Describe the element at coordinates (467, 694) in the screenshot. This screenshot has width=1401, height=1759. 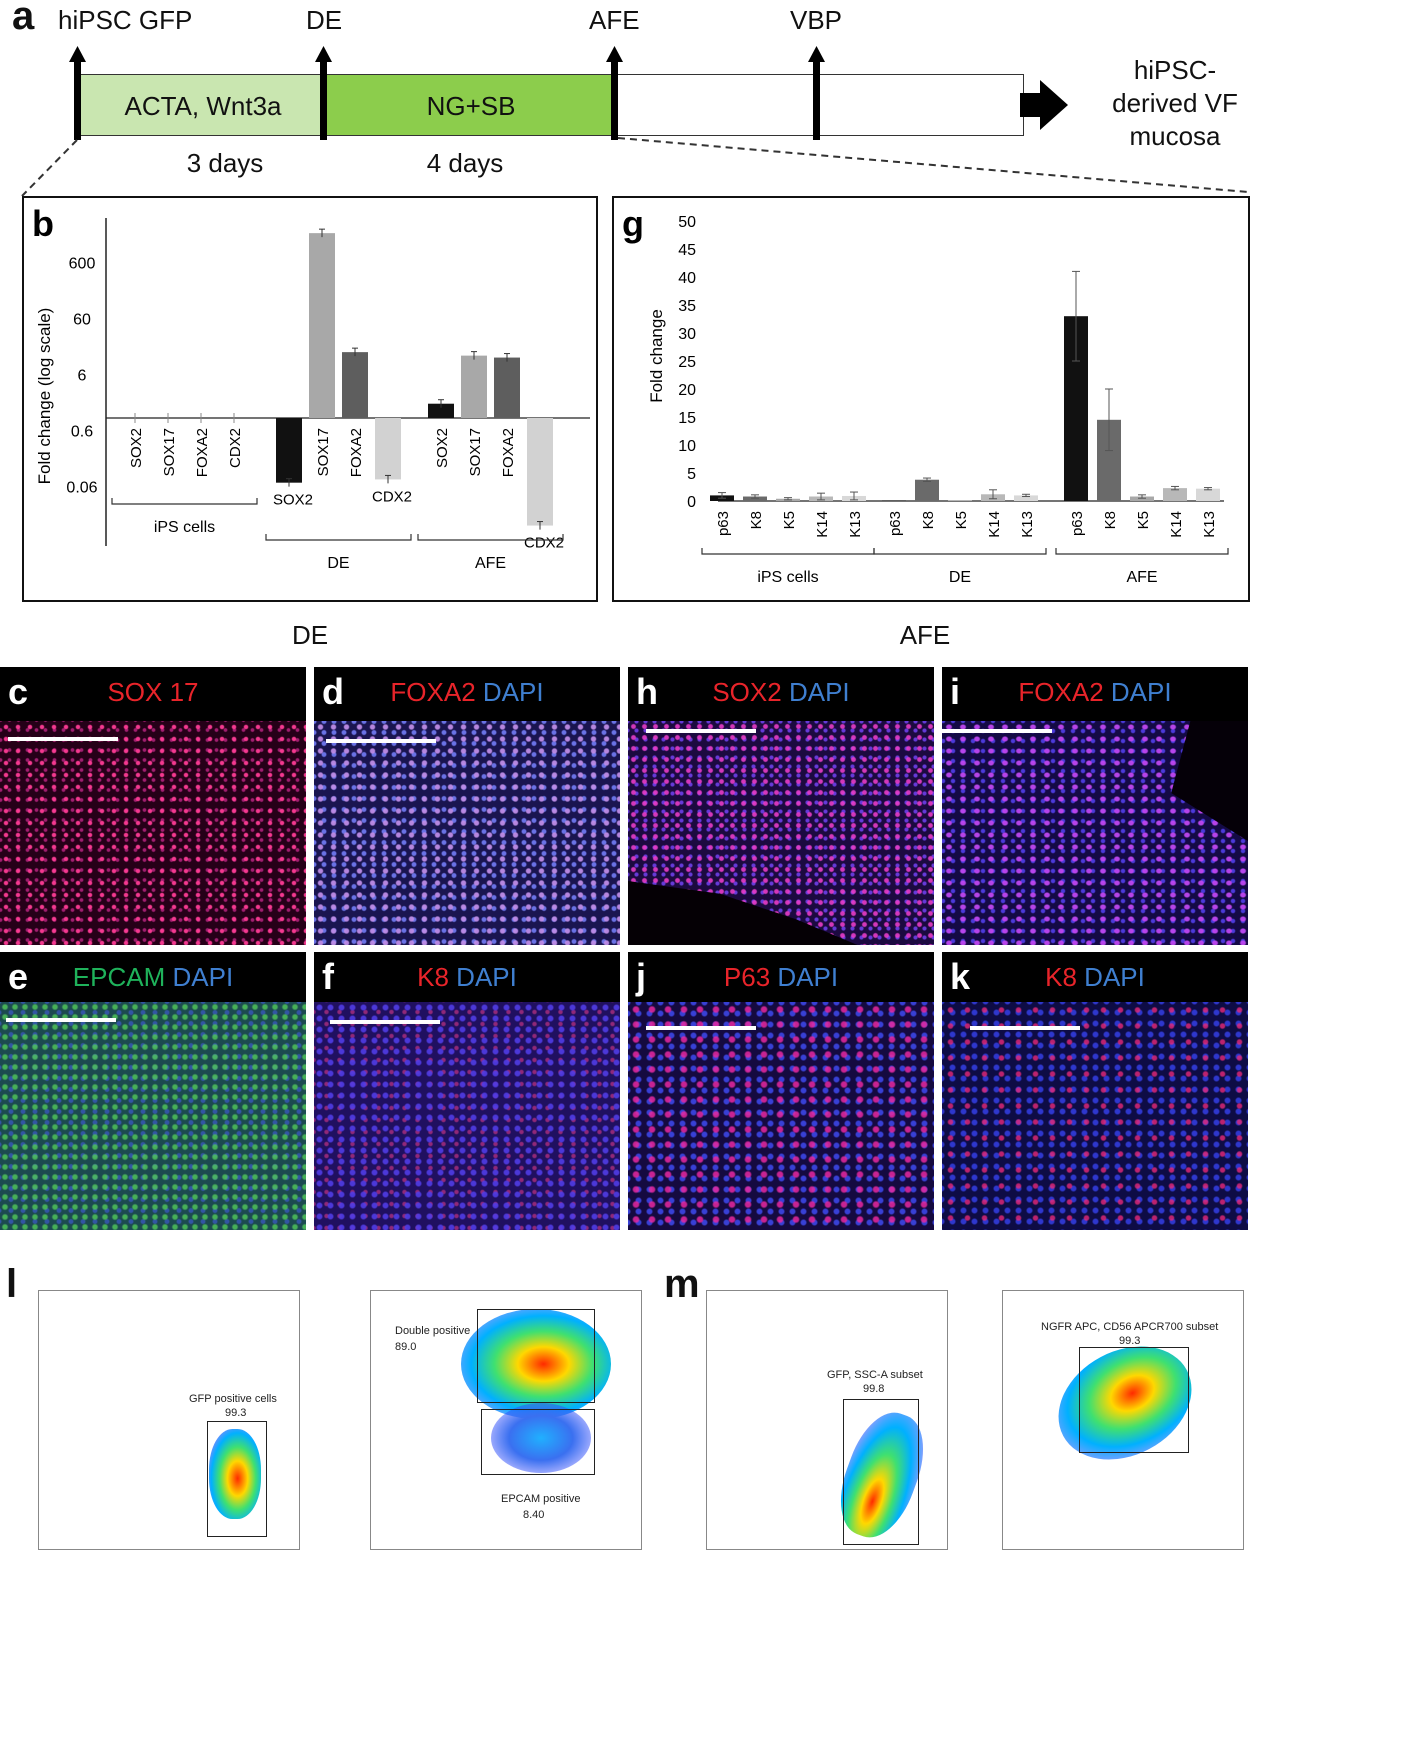
I see `micrograph-d-header: d FOXA2 DAPI` at that location.